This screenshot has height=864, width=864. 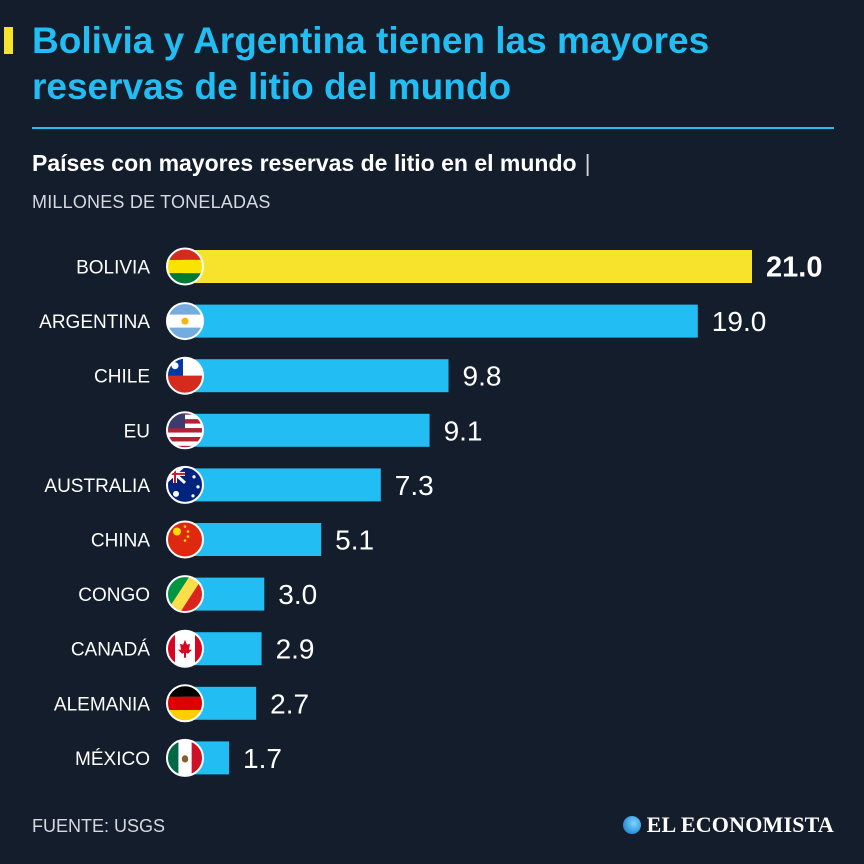 What do you see at coordinates (414, 485) in the screenshot?
I see `value-label: 7.3` at bounding box center [414, 485].